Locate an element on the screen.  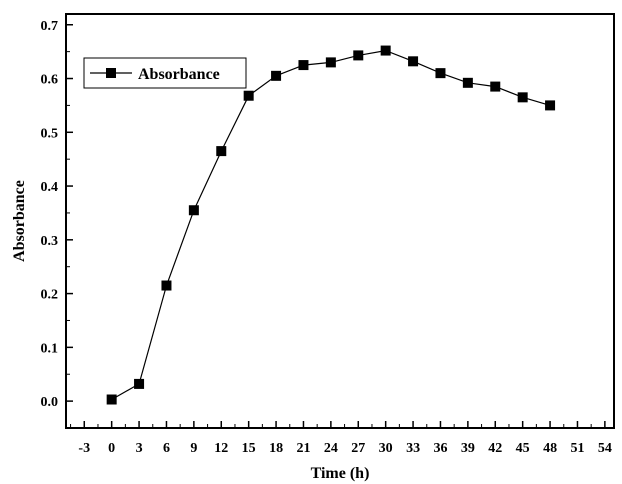
x-tick-label: -3 is located at coordinates (84, 448).